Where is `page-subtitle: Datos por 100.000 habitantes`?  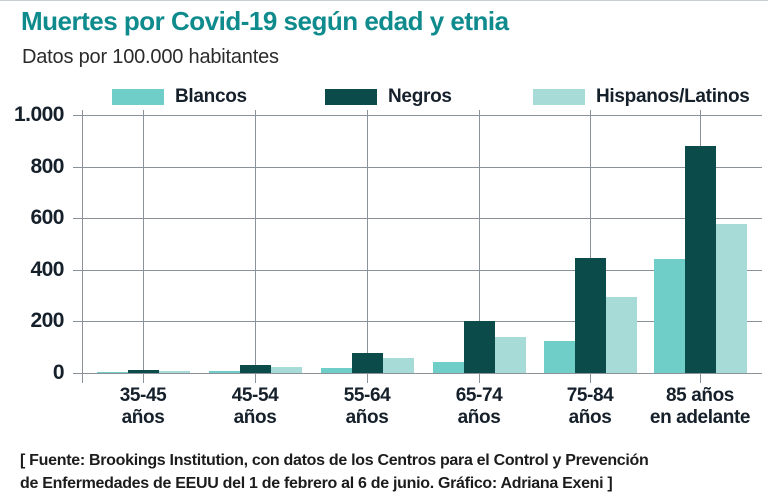 page-subtitle: Datos por 100.000 habitantes is located at coordinates (150, 57).